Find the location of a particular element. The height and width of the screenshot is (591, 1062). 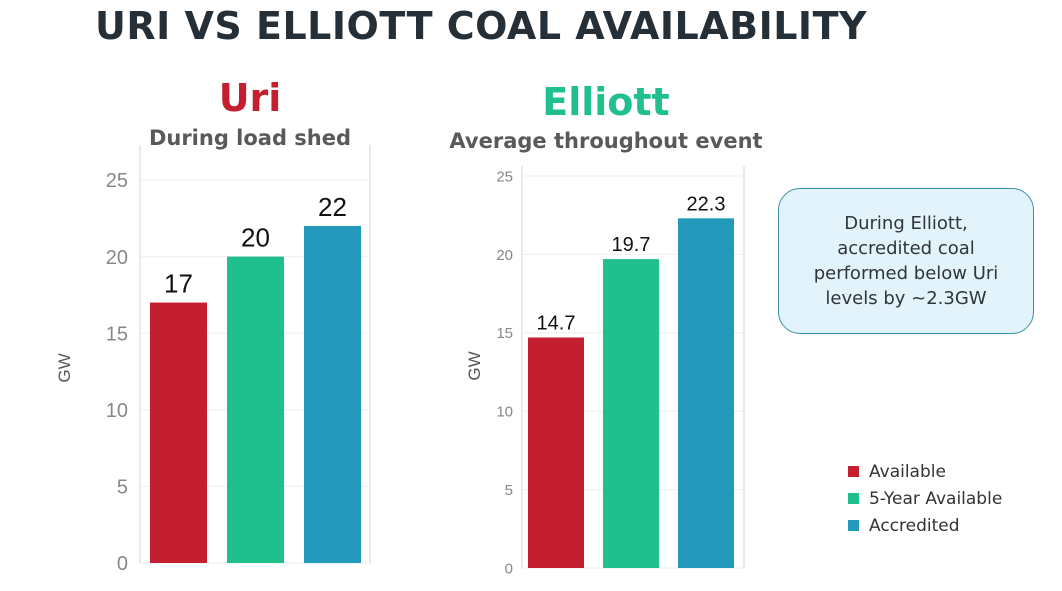

legend-swatch-five-year is located at coordinates (853, 498).